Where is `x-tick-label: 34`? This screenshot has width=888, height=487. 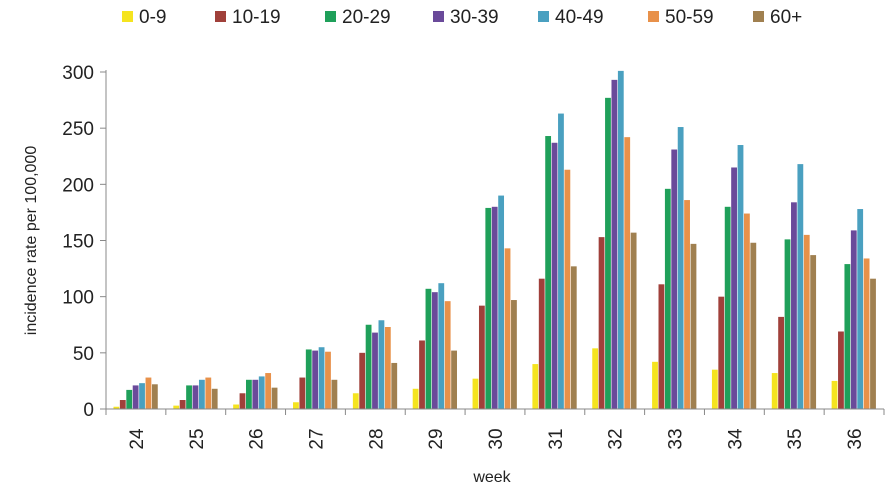 x-tick-label: 34 is located at coordinates (735, 439).